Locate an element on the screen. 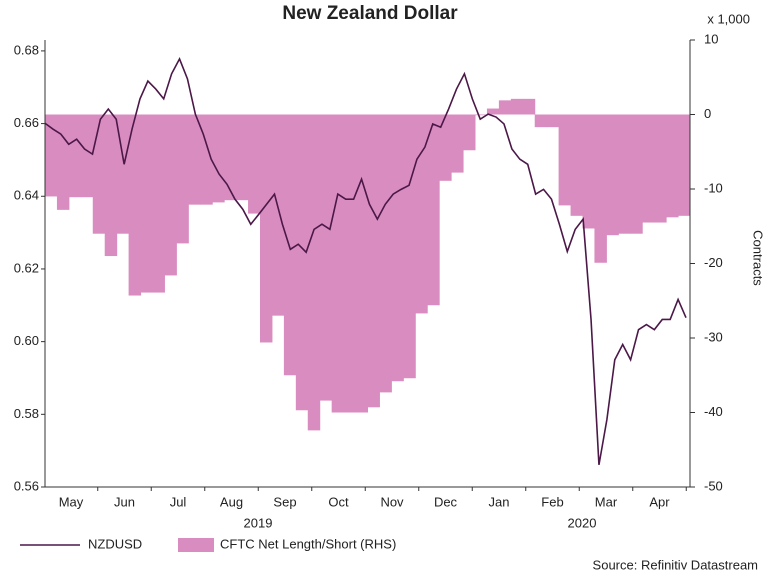 The image size is (770, 582). x-tick-label: Sep is located at coordinates (284, 501).